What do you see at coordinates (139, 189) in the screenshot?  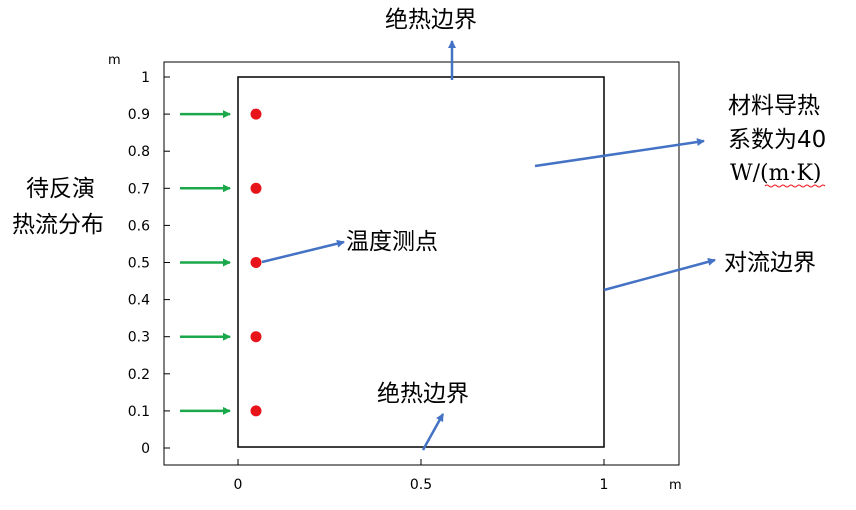 I see `y-tick-label: 0.7` at bounding box center [139, 189].